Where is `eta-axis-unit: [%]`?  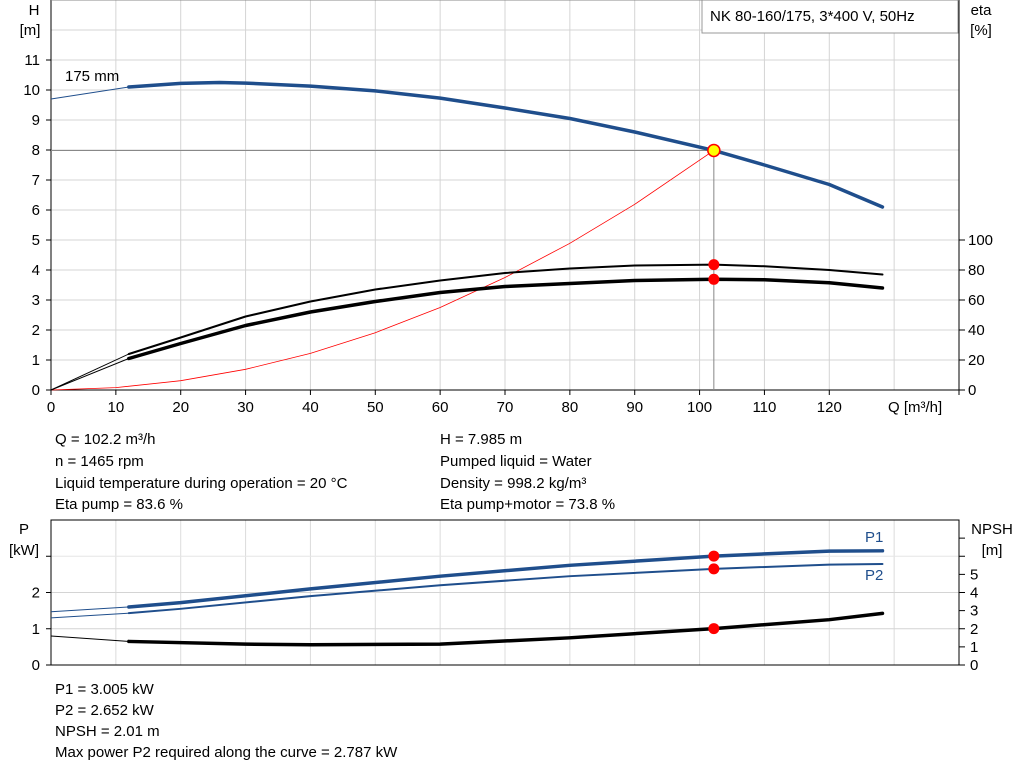
eta-axis-unit: [%] is located at coordinates (981, 30).